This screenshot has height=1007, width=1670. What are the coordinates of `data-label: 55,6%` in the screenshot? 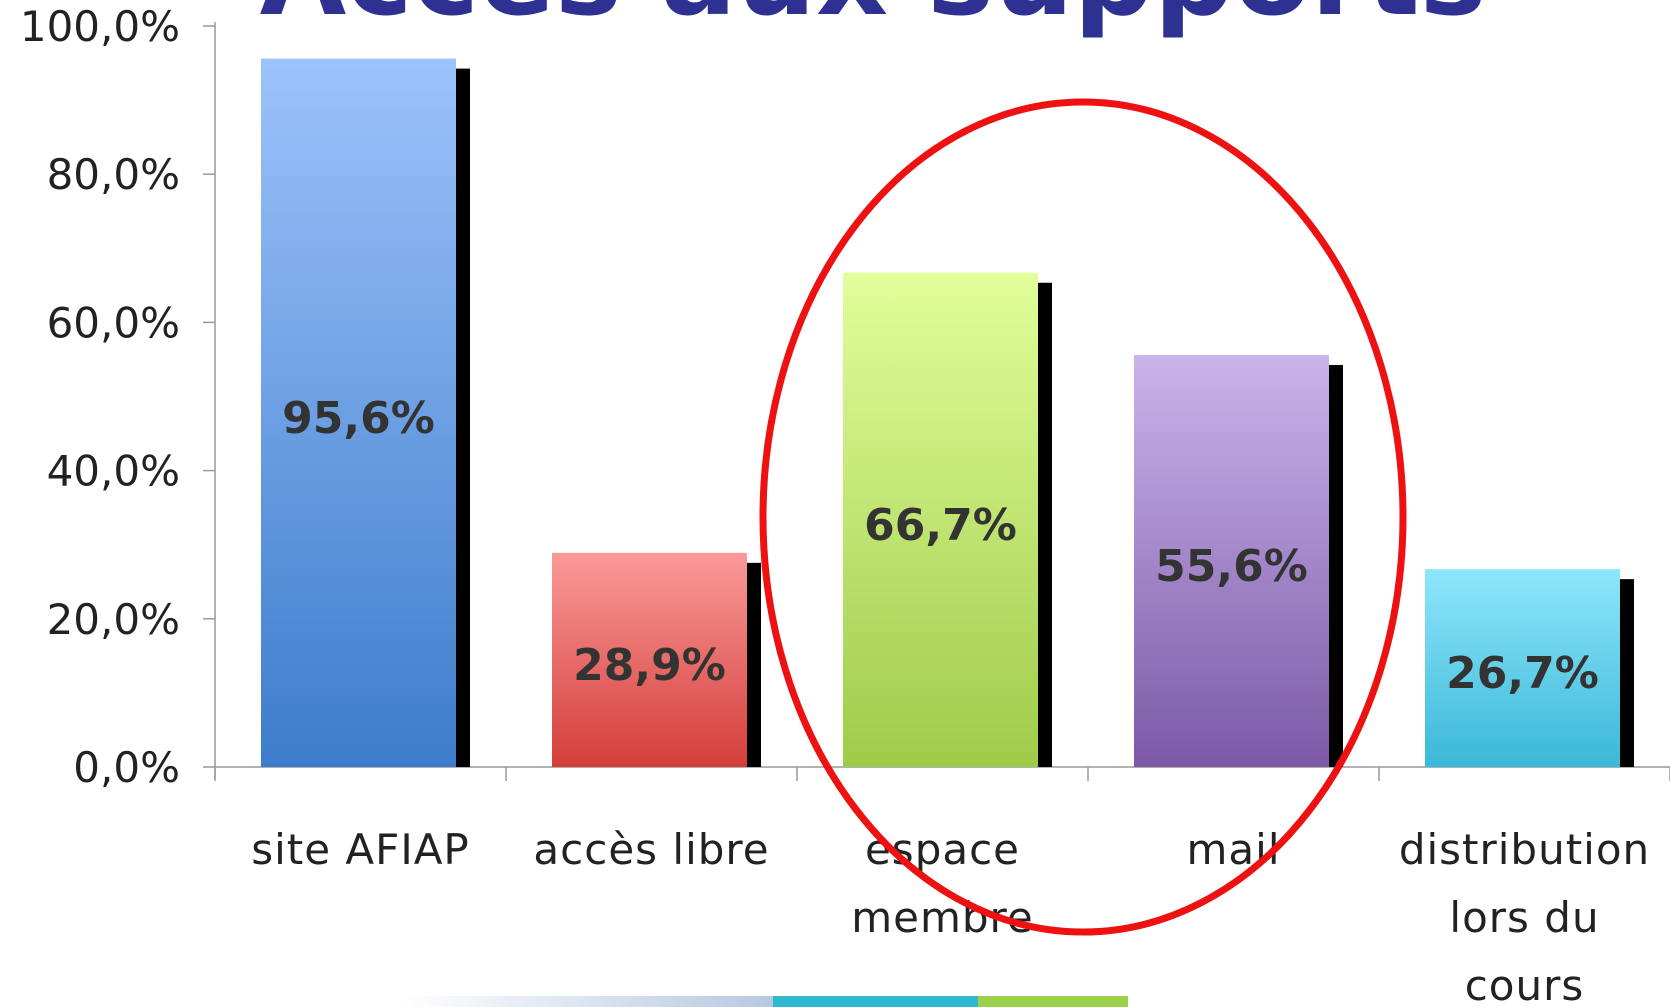 It's located at (1231, 566).